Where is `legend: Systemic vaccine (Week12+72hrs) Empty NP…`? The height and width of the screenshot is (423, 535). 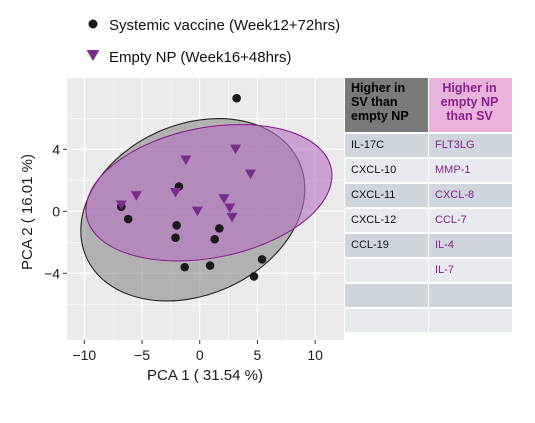 legend: Systemic vaccine (Week12+72hrs) Empty NP… is located at coordinates (213, 41).